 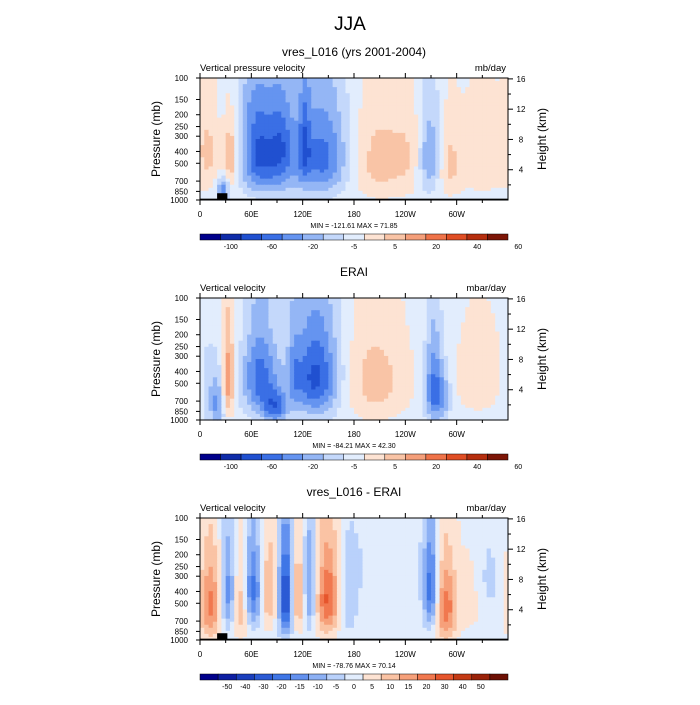 I want to click on y2-tick-label: 8, so click(x=521, y=139).